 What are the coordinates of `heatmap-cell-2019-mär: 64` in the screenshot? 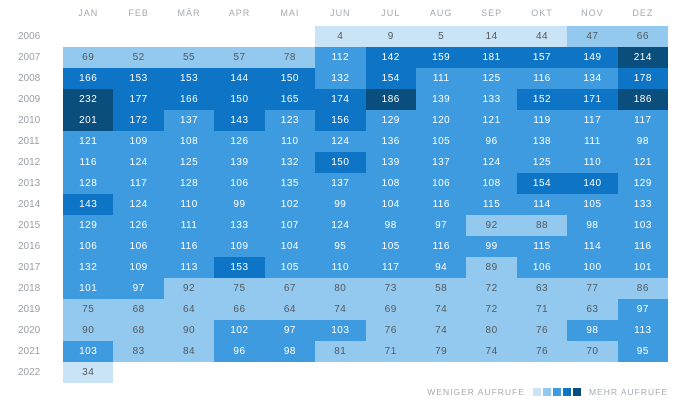 It's located at (189, 309).